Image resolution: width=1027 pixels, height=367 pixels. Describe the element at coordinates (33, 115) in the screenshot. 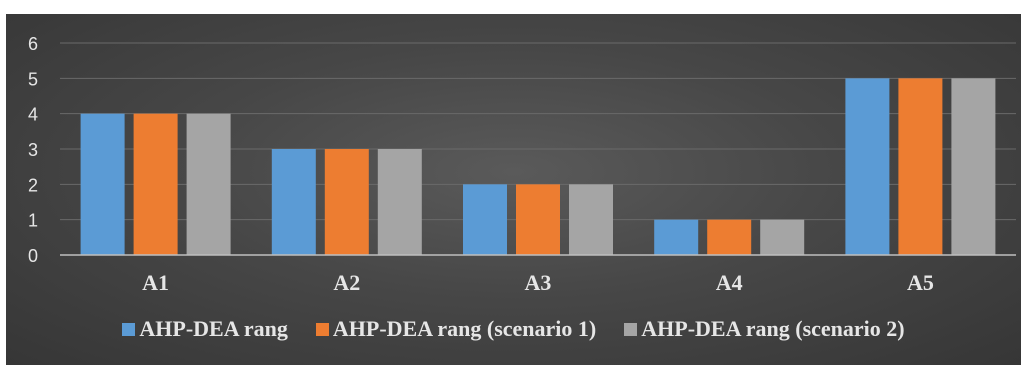

I see `y-tick-label: 4` at that location.